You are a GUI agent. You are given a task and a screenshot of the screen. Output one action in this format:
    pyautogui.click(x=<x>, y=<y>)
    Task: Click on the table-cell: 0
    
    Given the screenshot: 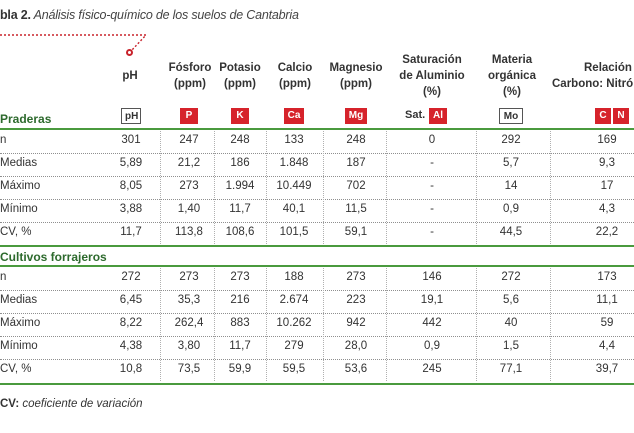 What is the action you would take?
    pyautogui.click(x=432, y=140)
    